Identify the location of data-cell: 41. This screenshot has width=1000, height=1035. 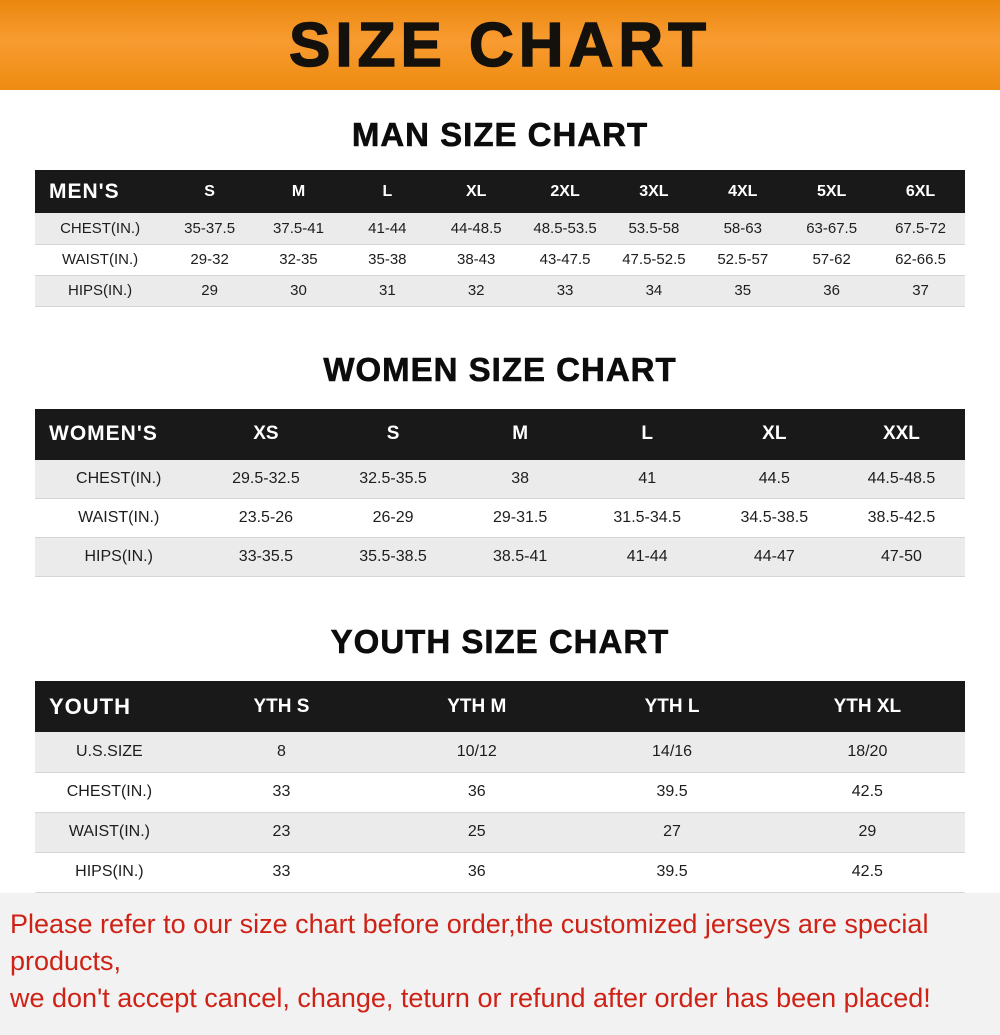
(647, 479).